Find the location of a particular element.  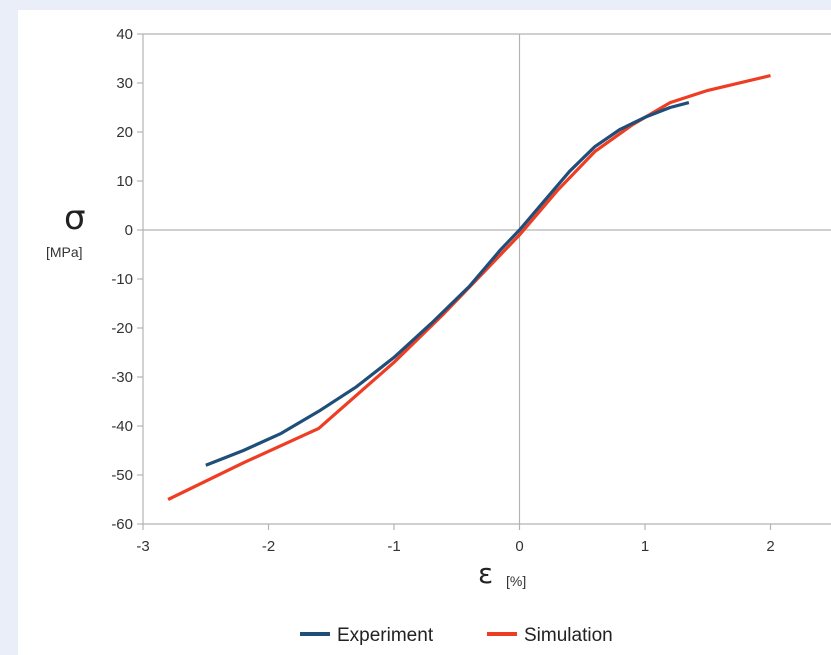

y-tick-label: -50 is located at coordinates (122, 475).